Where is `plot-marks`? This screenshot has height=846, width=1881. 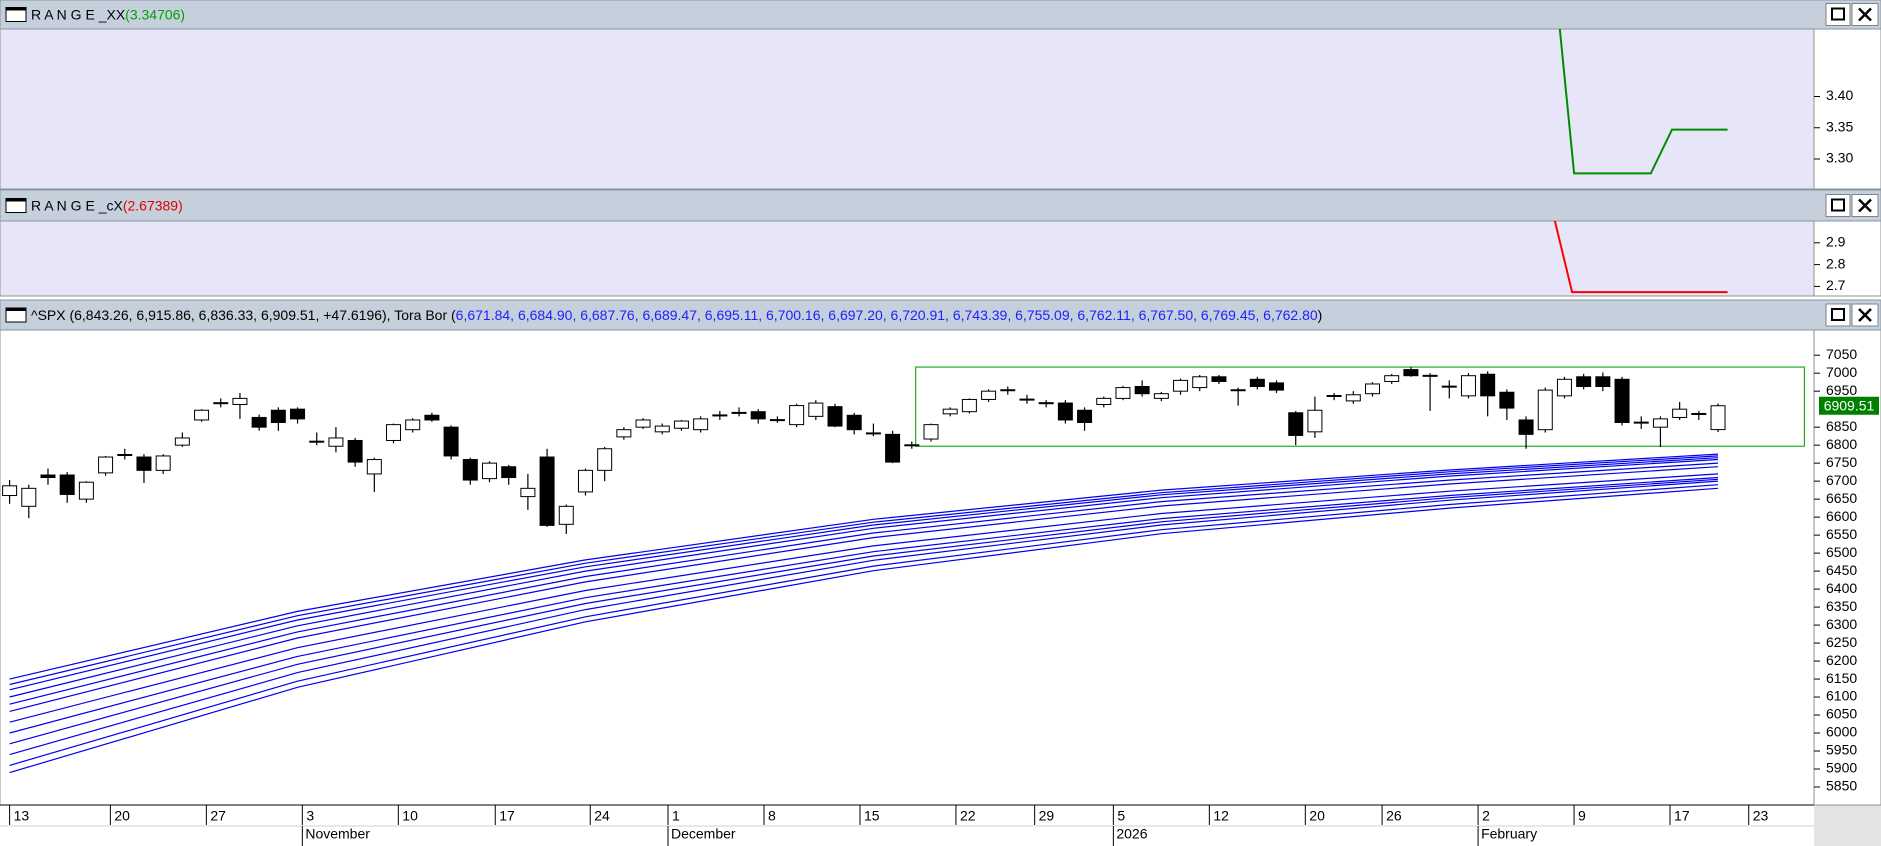
plot-marks is located at coordinates (1640, 257).